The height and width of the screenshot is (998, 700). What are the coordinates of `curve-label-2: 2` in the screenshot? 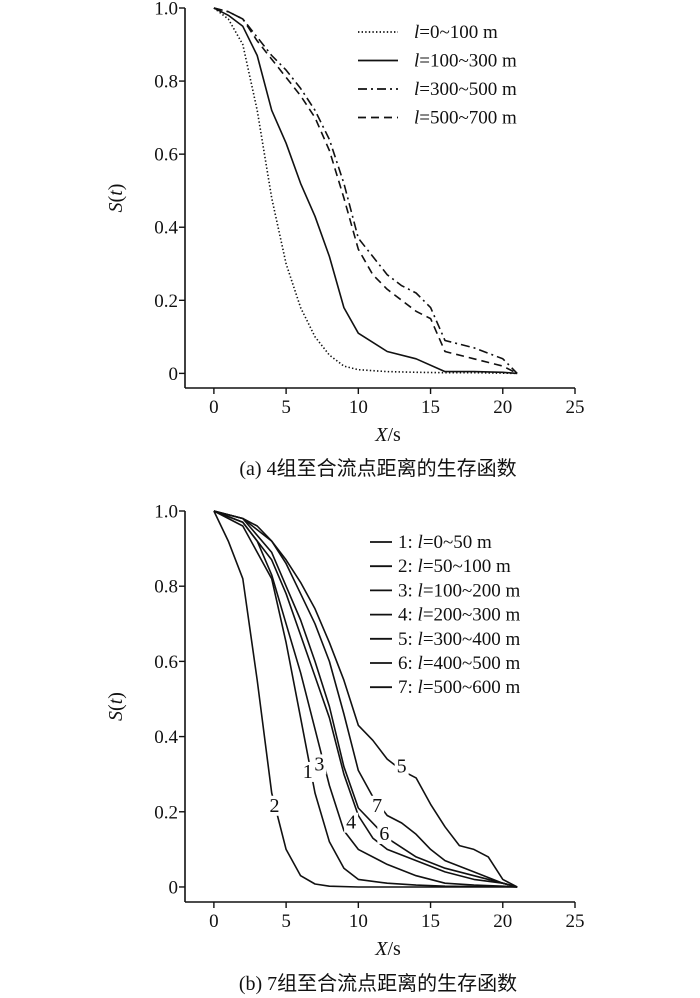 It's located at (275, 806).